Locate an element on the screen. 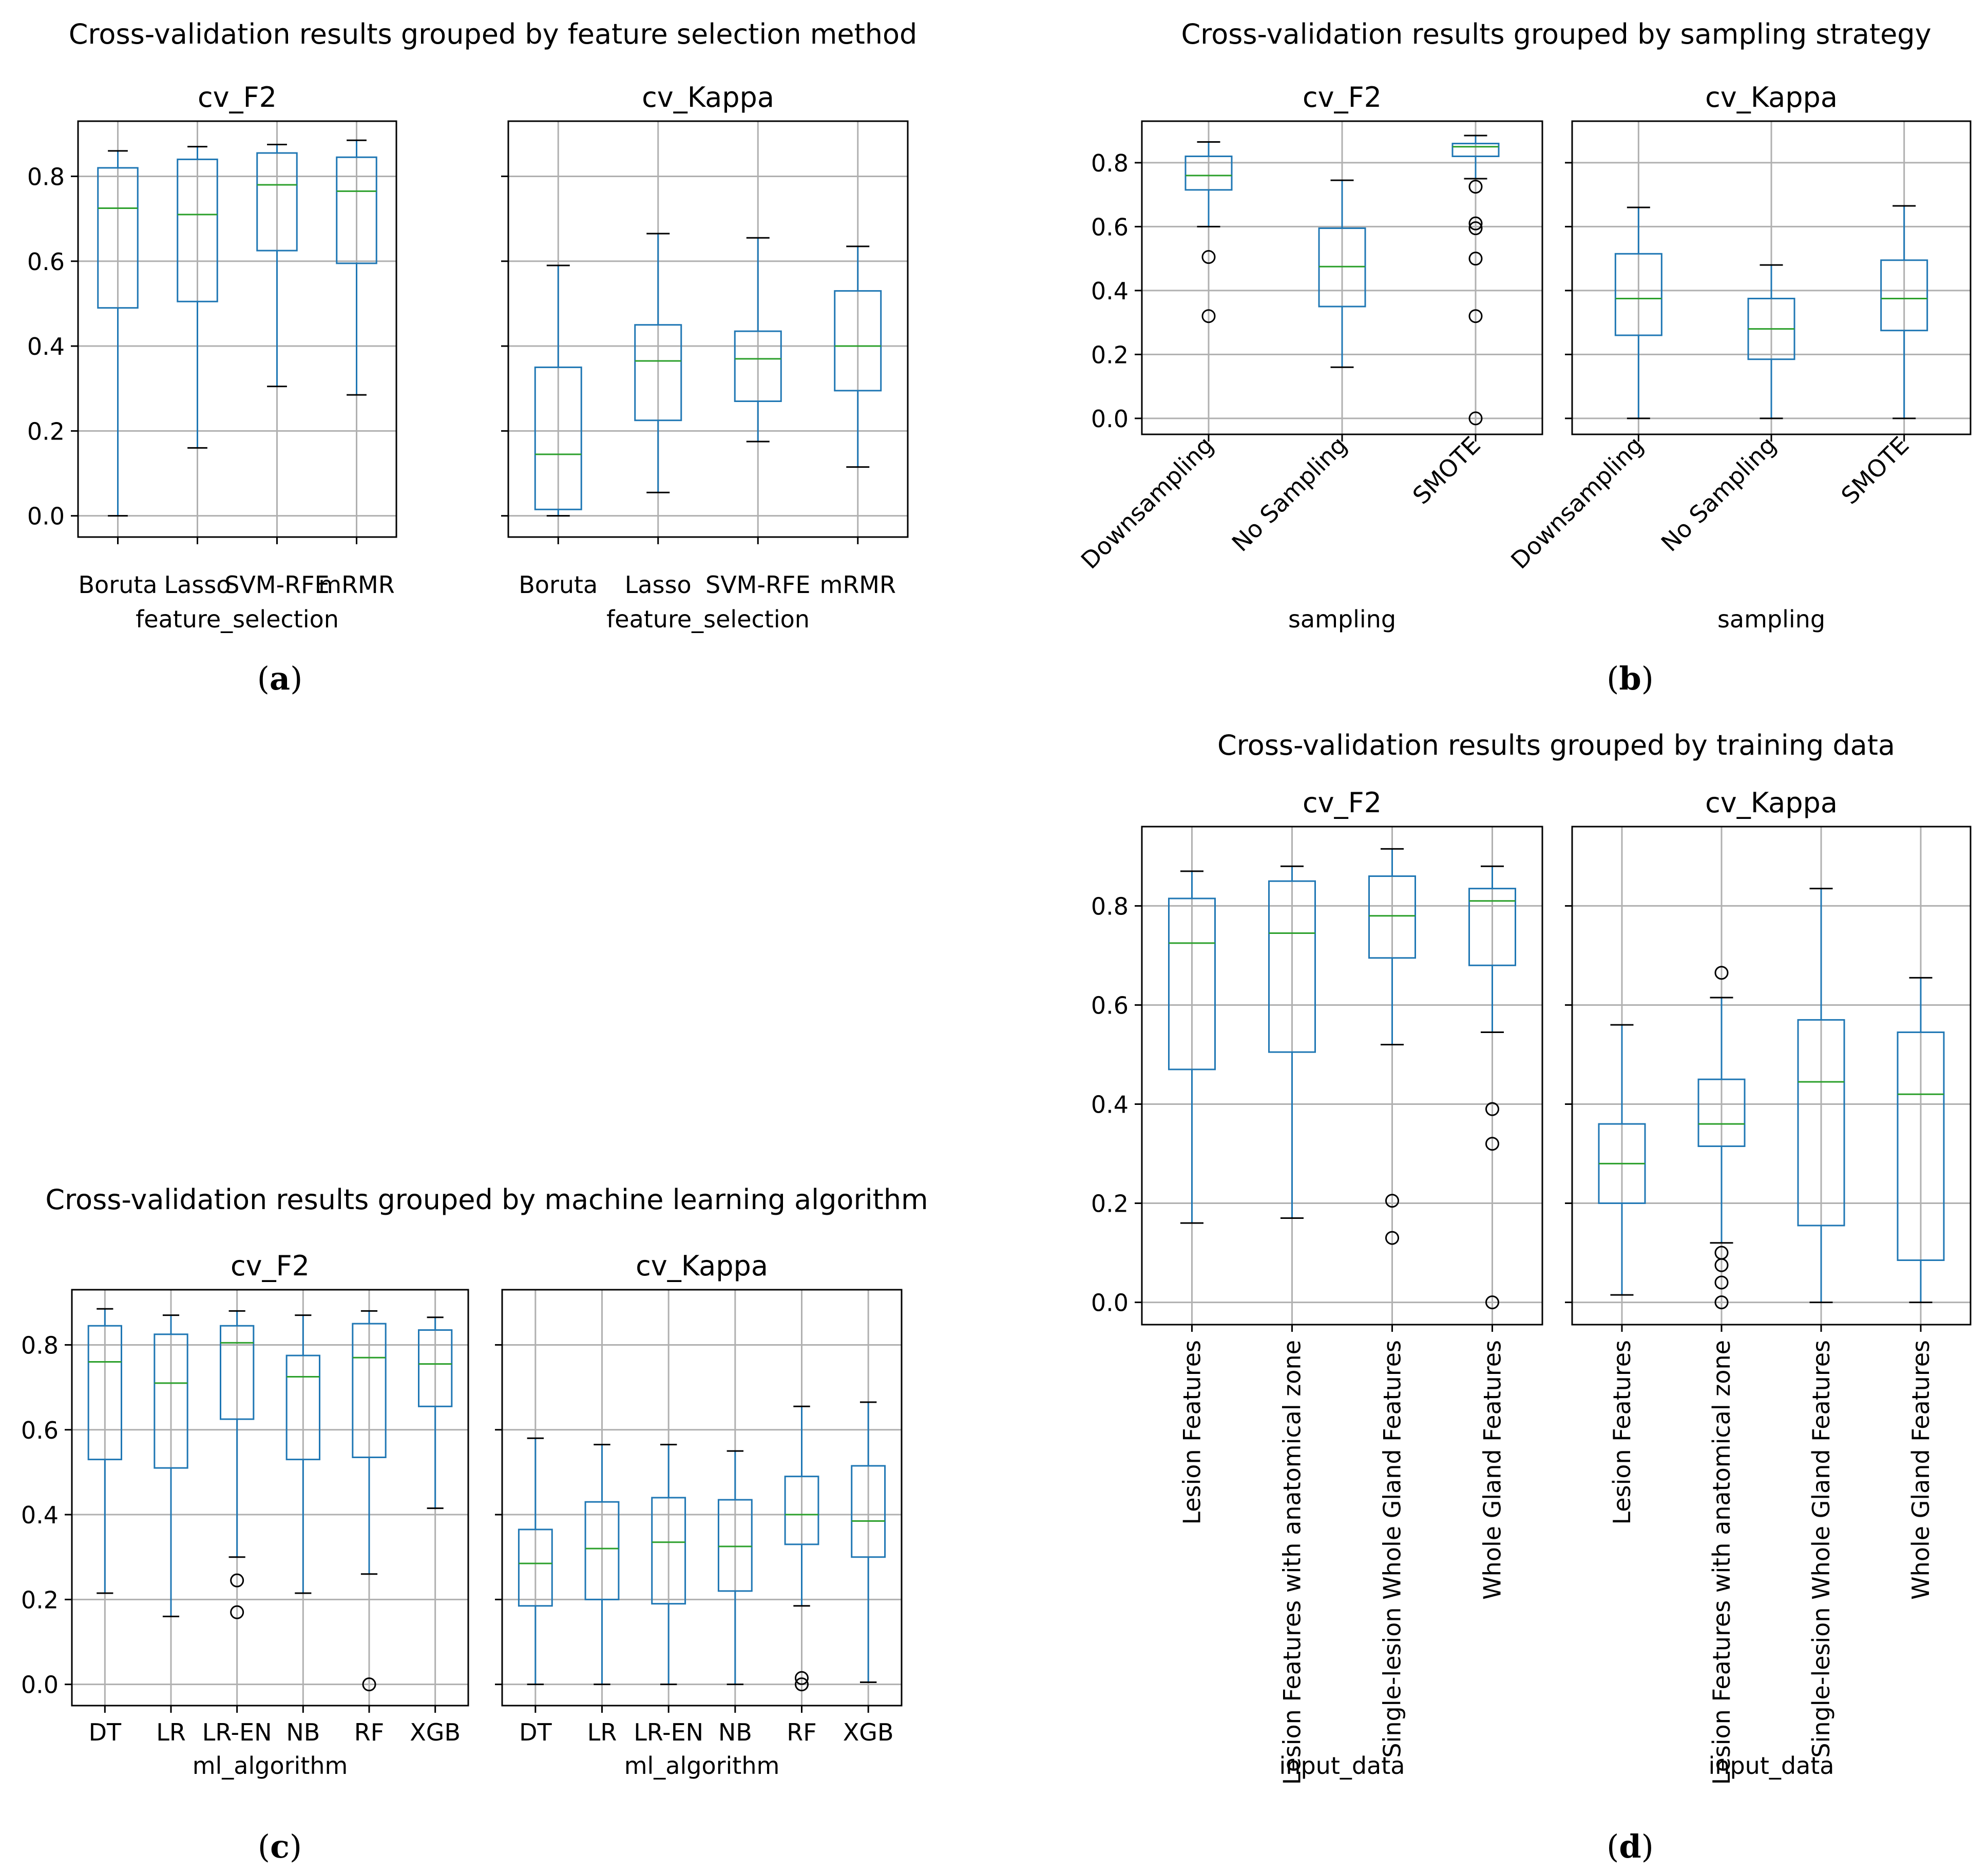 The image size is (1988, 1874). caption-b: (b) is located at coordinates (1631, 679).